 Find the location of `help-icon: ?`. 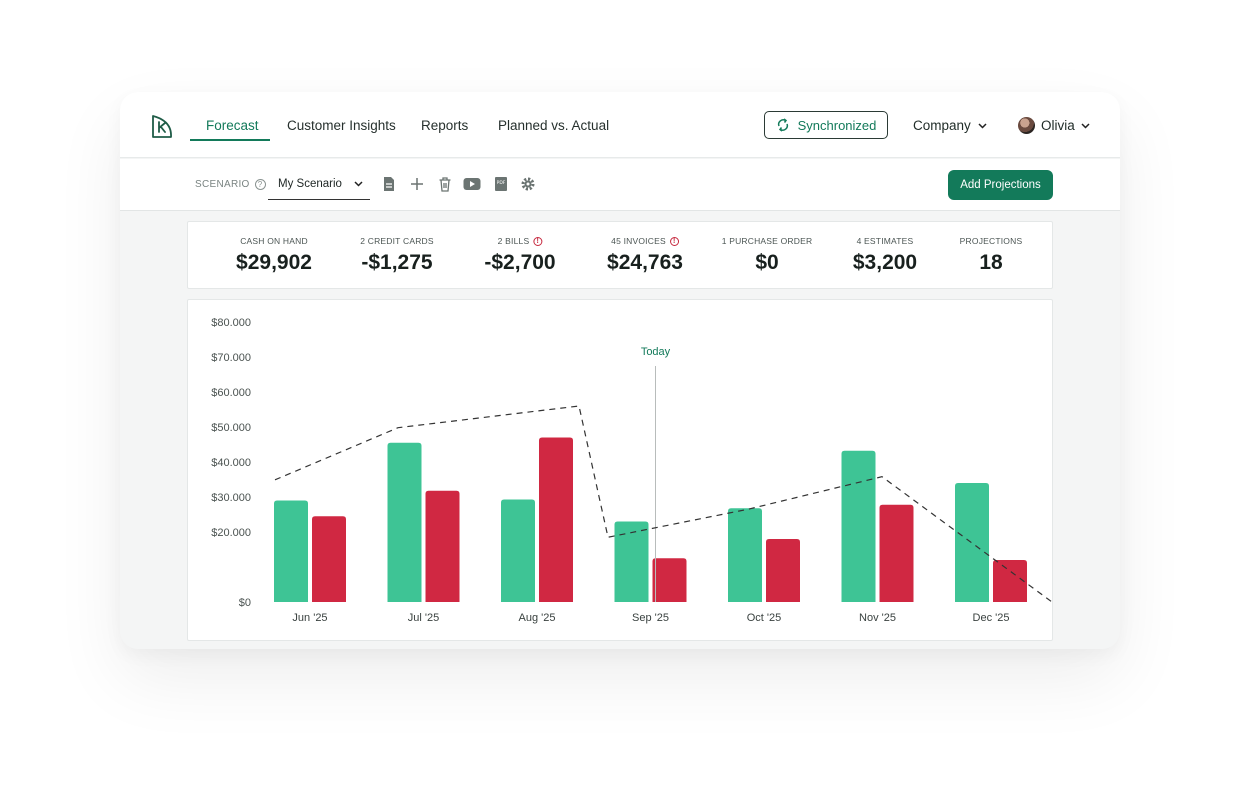

help-icon: ? is located at coordinates (260, 184).